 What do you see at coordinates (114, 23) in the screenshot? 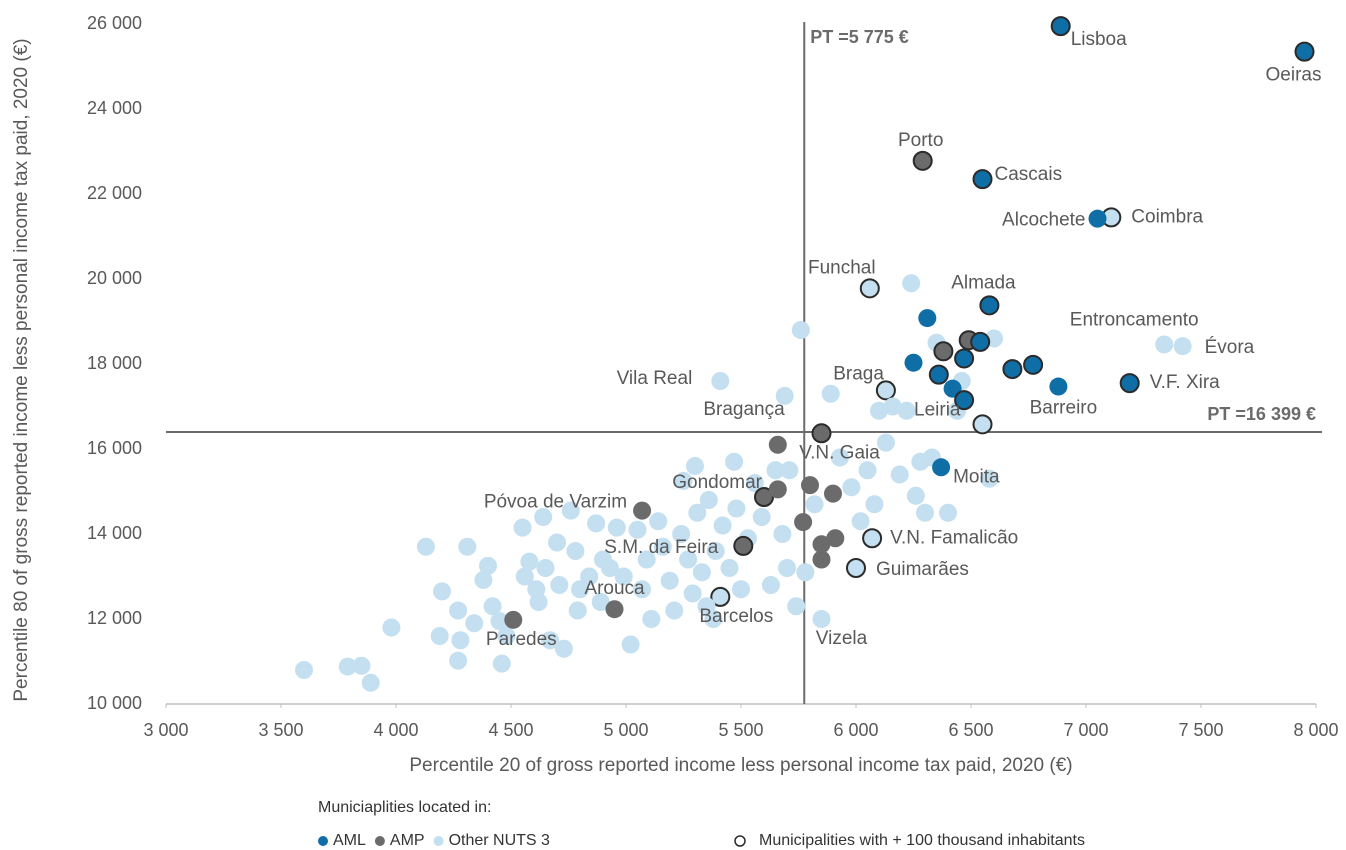
I see `y-tick-label: 26 000` at bounding box center [114, 23].